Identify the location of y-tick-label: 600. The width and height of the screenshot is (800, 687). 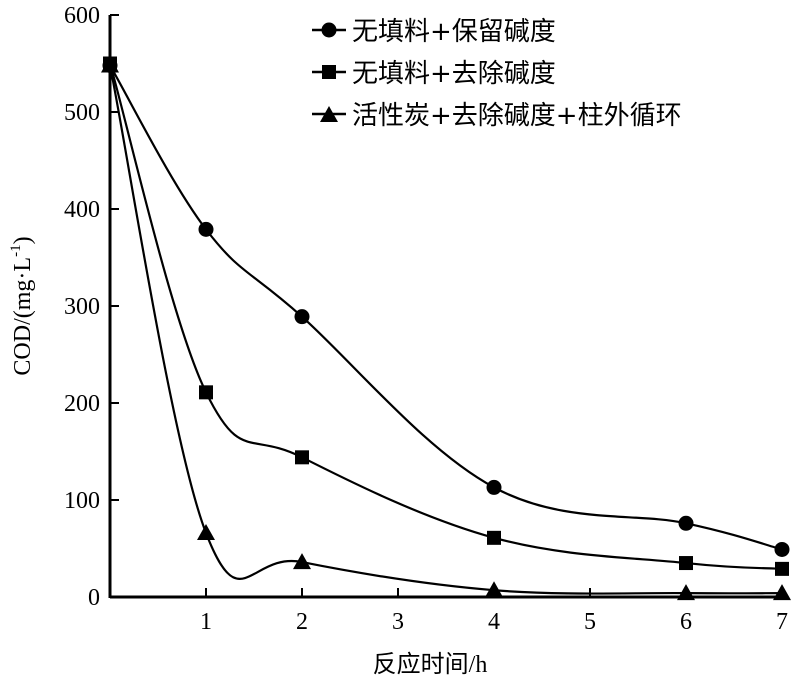
(82, 16).